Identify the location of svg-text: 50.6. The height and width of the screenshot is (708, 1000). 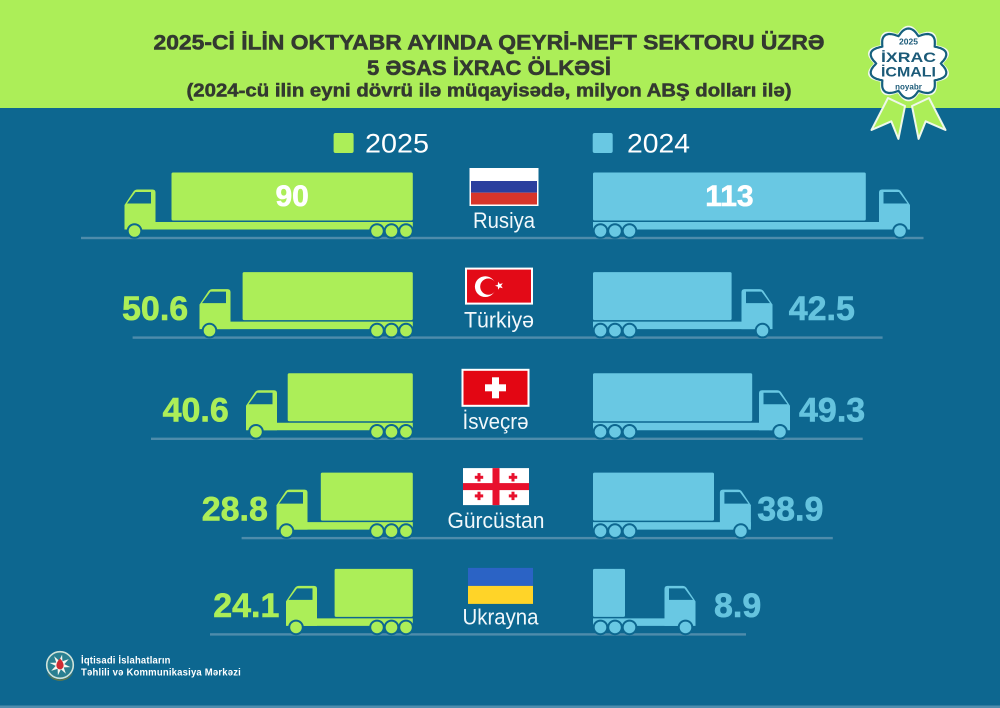
(155, 309).